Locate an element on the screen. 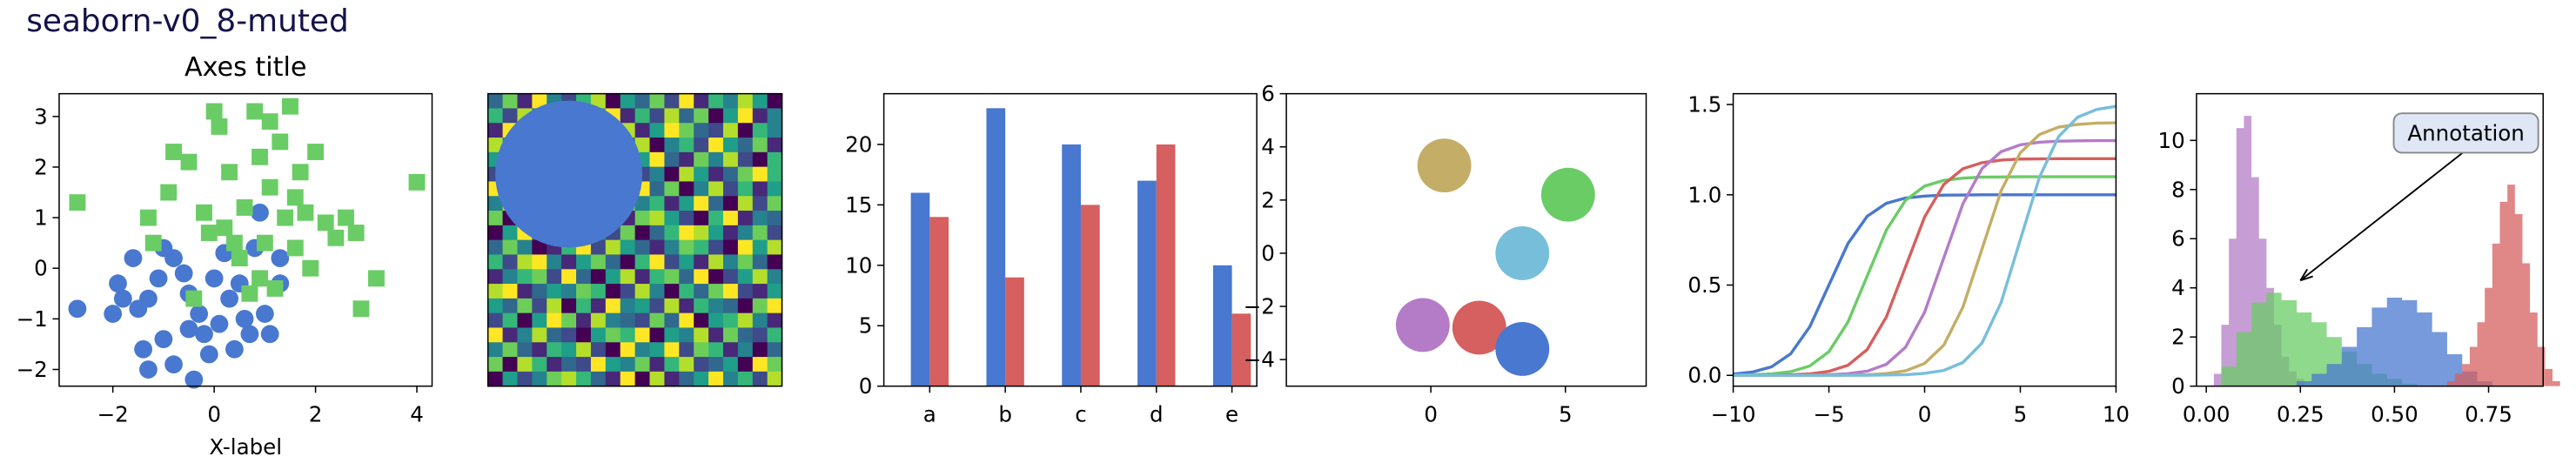  x-tick-label: −5 is located at coordinates (1829, 414).